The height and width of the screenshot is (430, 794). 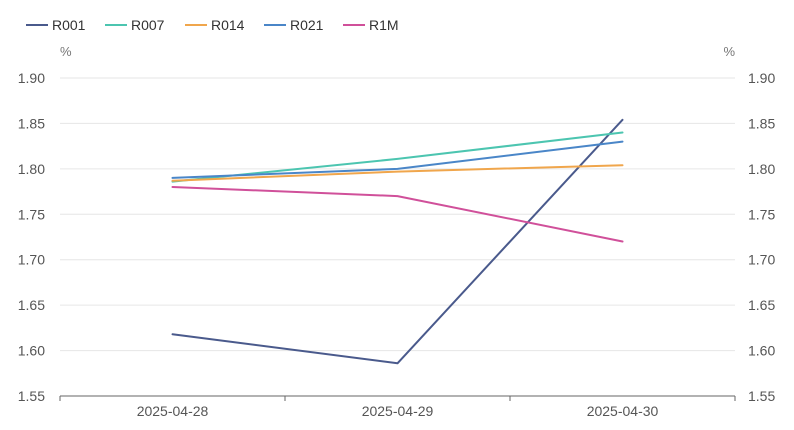 I want to click on legend-label: R021, so click(x=307, y=25).